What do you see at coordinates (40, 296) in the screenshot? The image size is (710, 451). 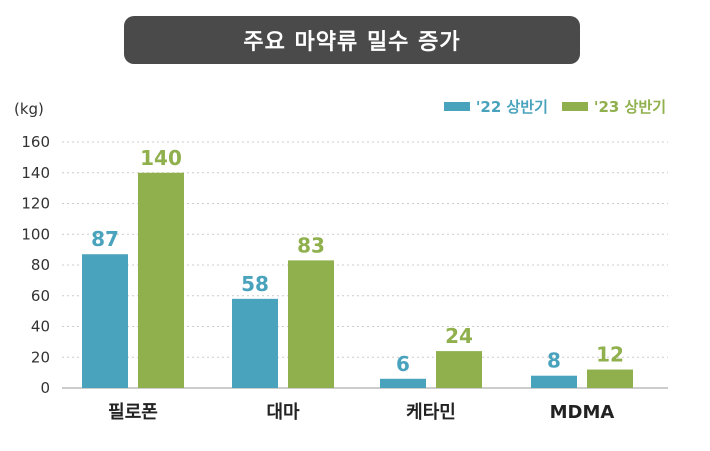 I see `y-tick-label: 60` at bounding box center [40, 296].